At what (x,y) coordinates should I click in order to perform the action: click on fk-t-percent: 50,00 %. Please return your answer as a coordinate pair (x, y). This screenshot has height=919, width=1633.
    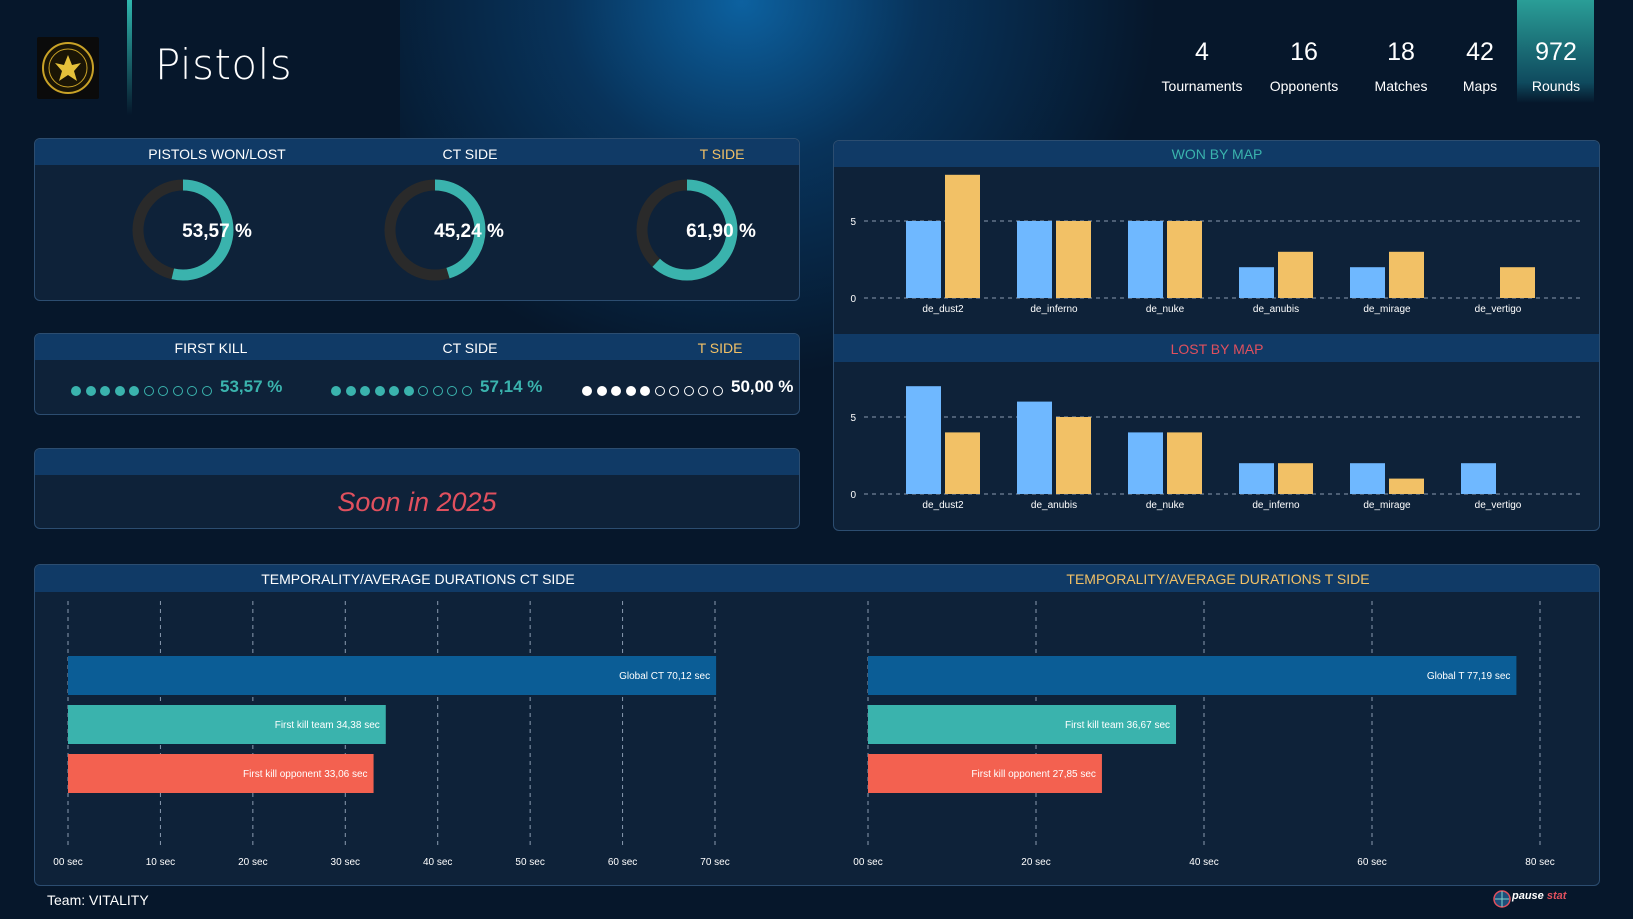
    Looking at the image, I should click on (762, 386).